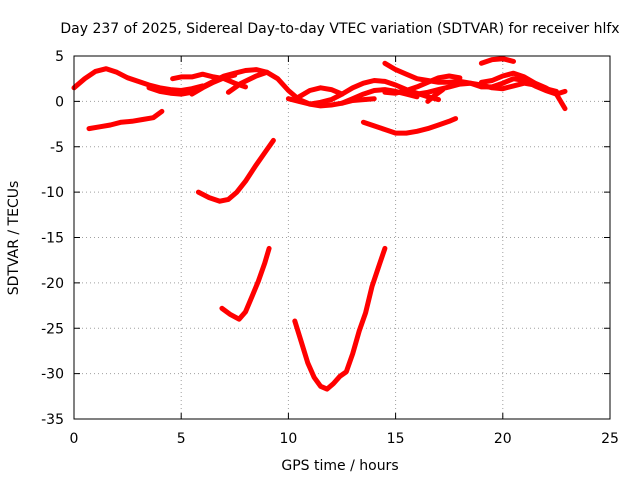  Describe the element at coordinates (59, 57) in the screenshot. I see `y-tick-label: 5` at that location.